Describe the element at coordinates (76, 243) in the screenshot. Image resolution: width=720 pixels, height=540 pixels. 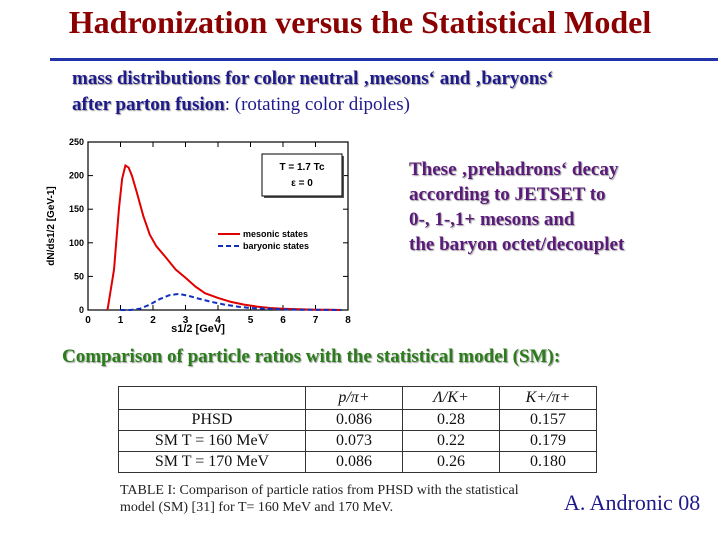
I see `y-tick-label: 100` at that location.